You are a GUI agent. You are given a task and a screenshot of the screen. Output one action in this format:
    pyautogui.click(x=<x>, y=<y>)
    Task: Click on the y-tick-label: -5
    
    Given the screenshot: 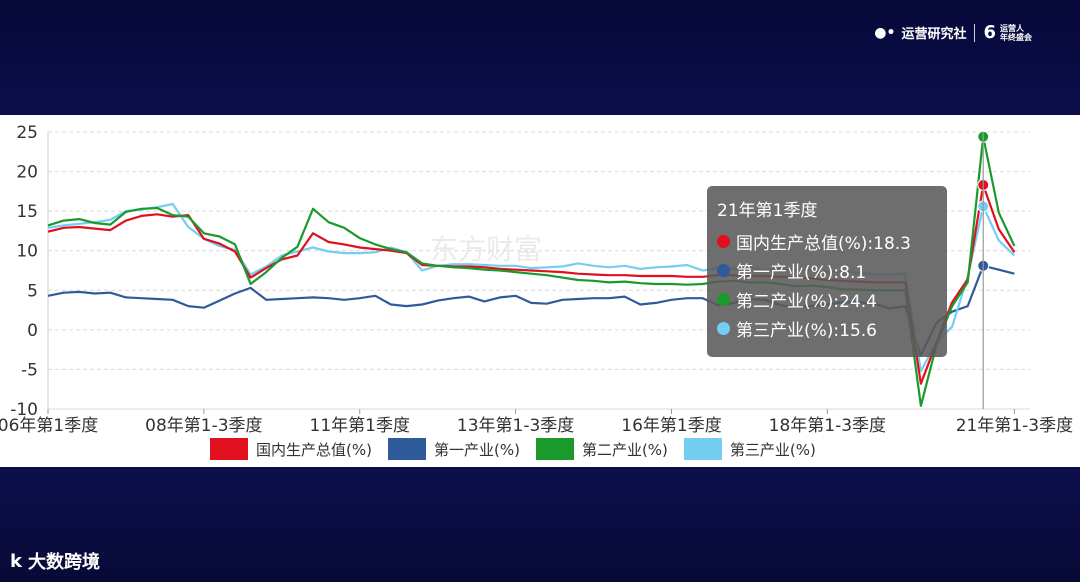 What is the action you would take?
    pyautogui.click(x=29, y=370)
    